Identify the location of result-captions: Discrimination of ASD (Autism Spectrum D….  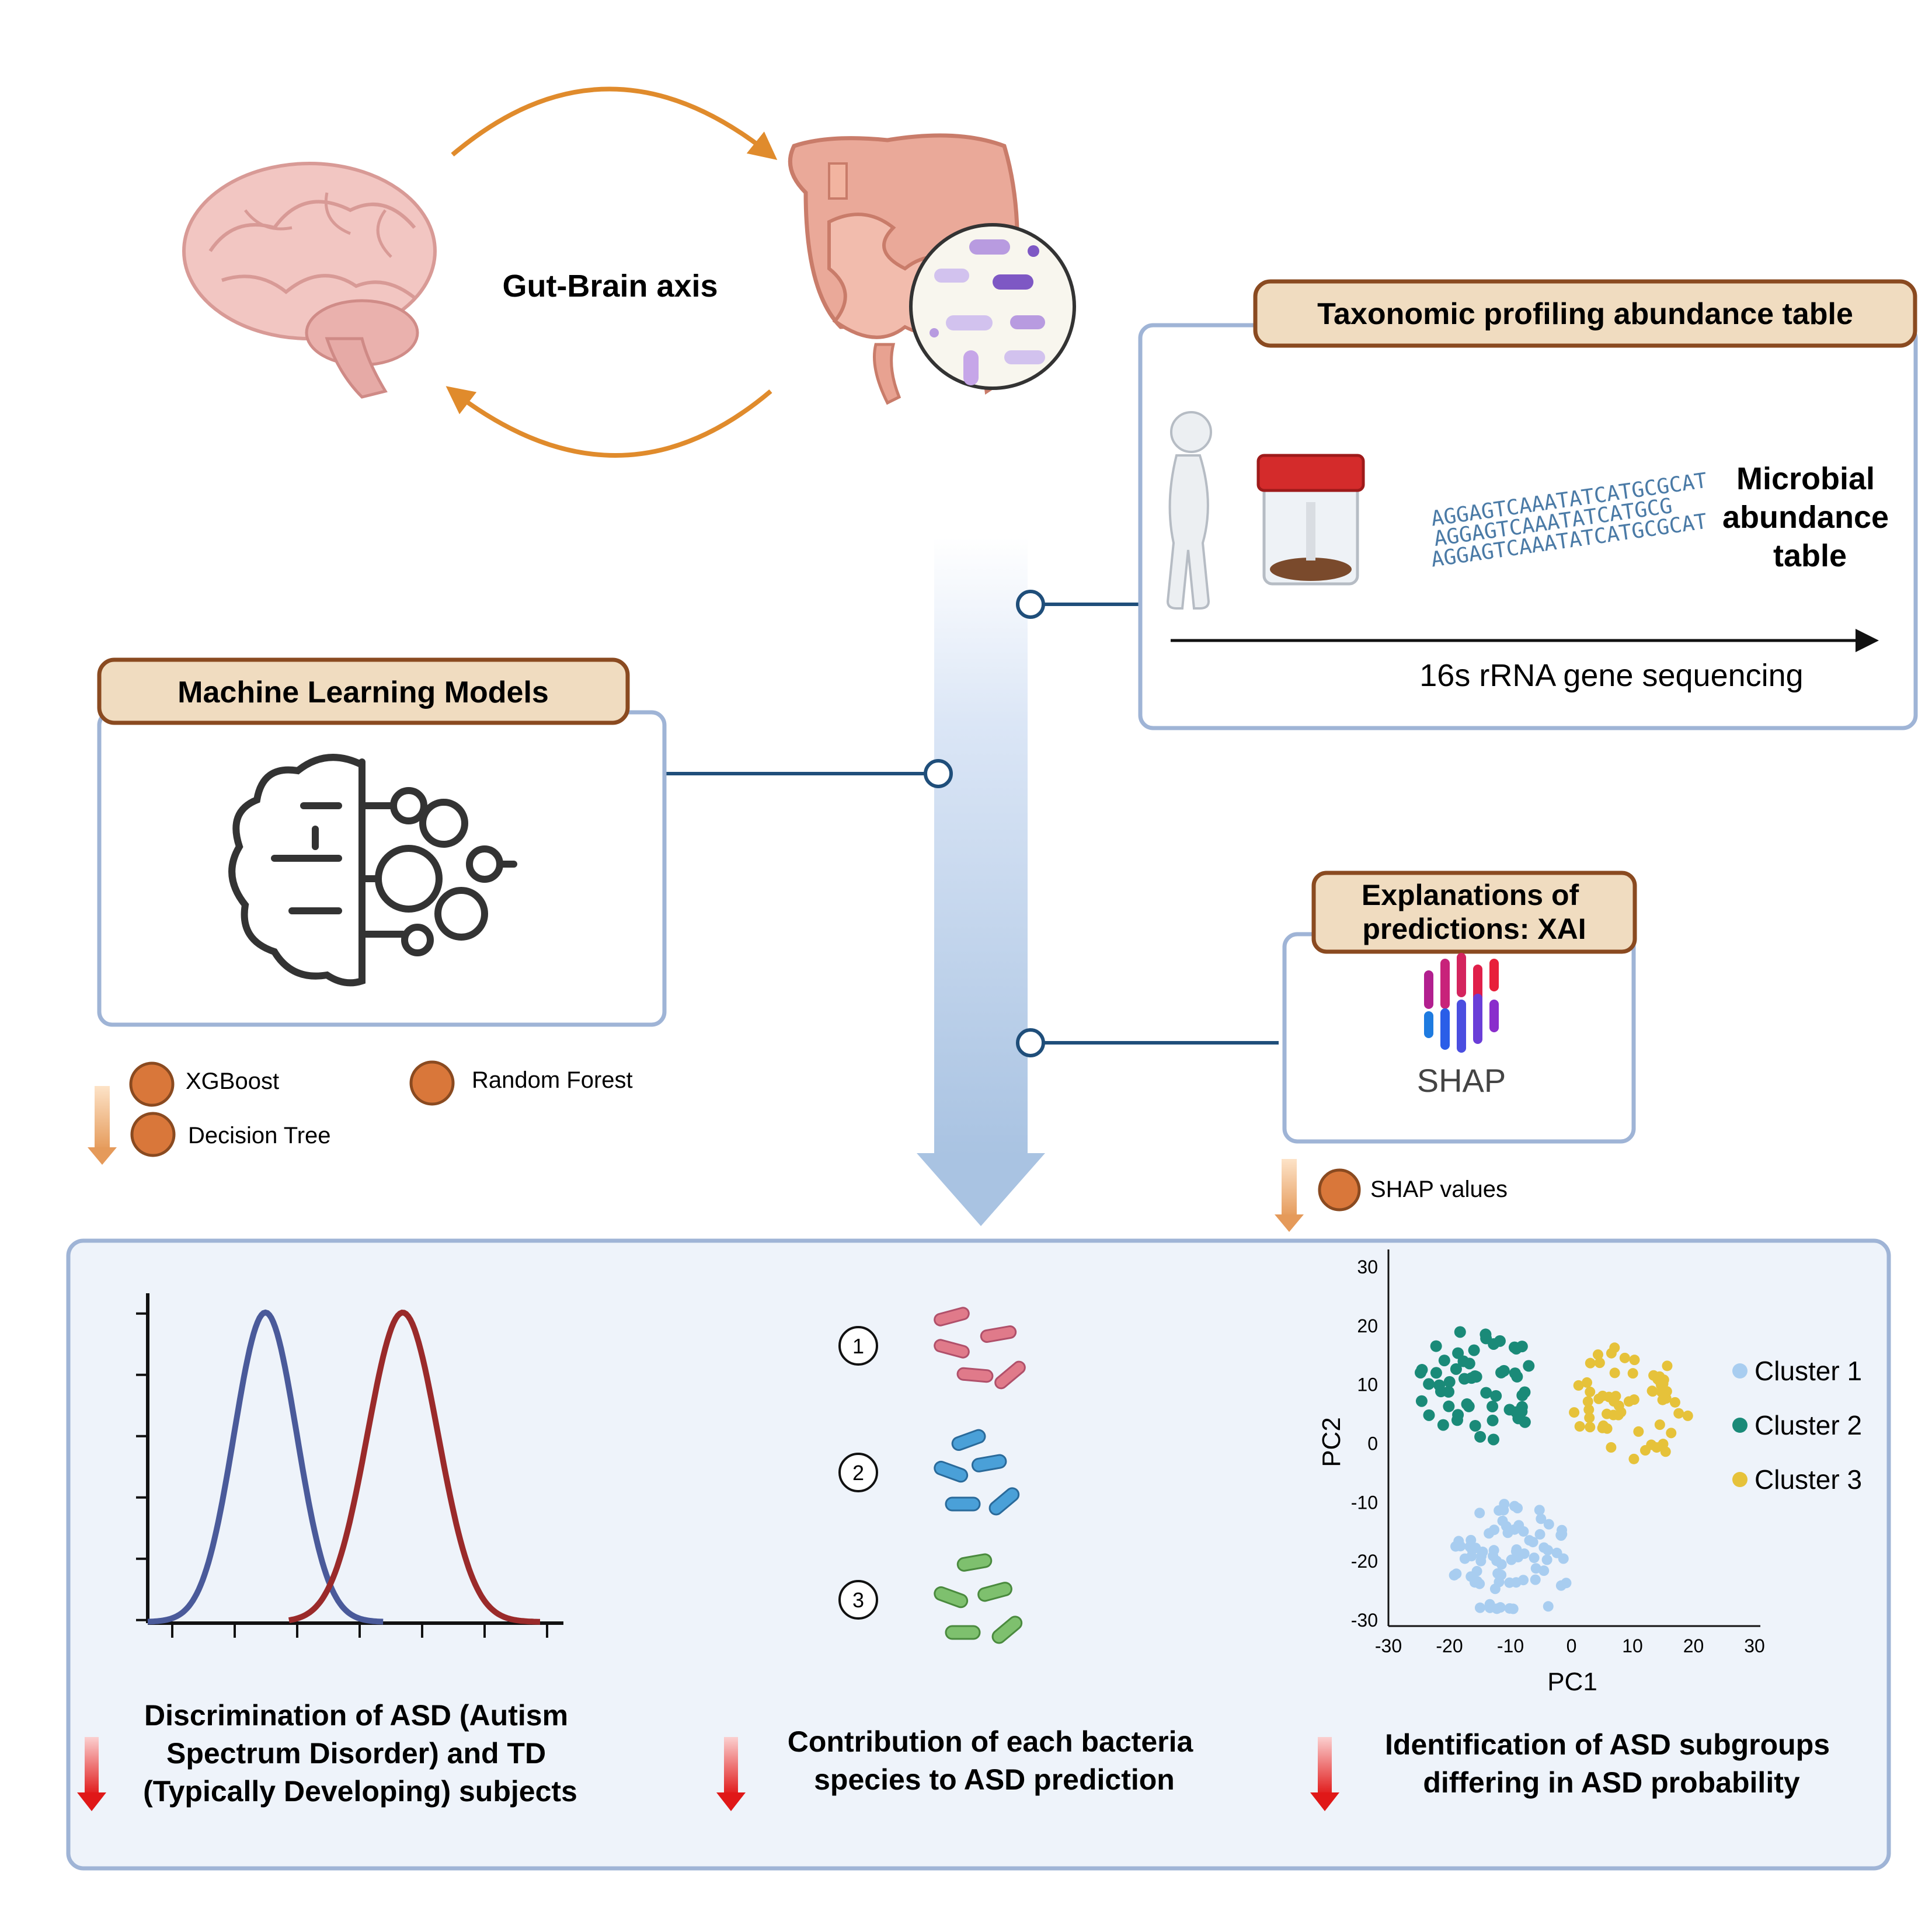
(957, 1755).